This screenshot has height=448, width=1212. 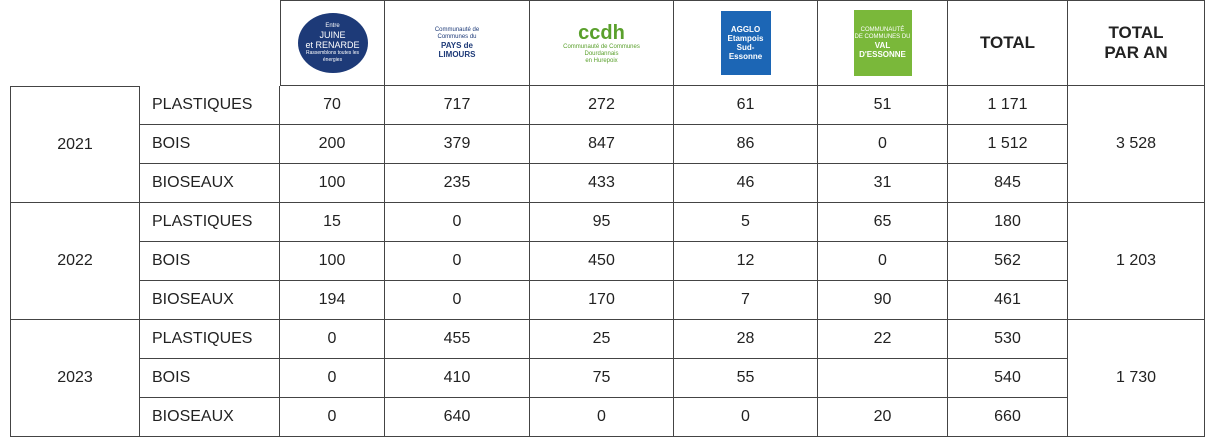 I want to click on logo: AGGLO Etampois Sud-Essonne, so click(x=745, y=43).